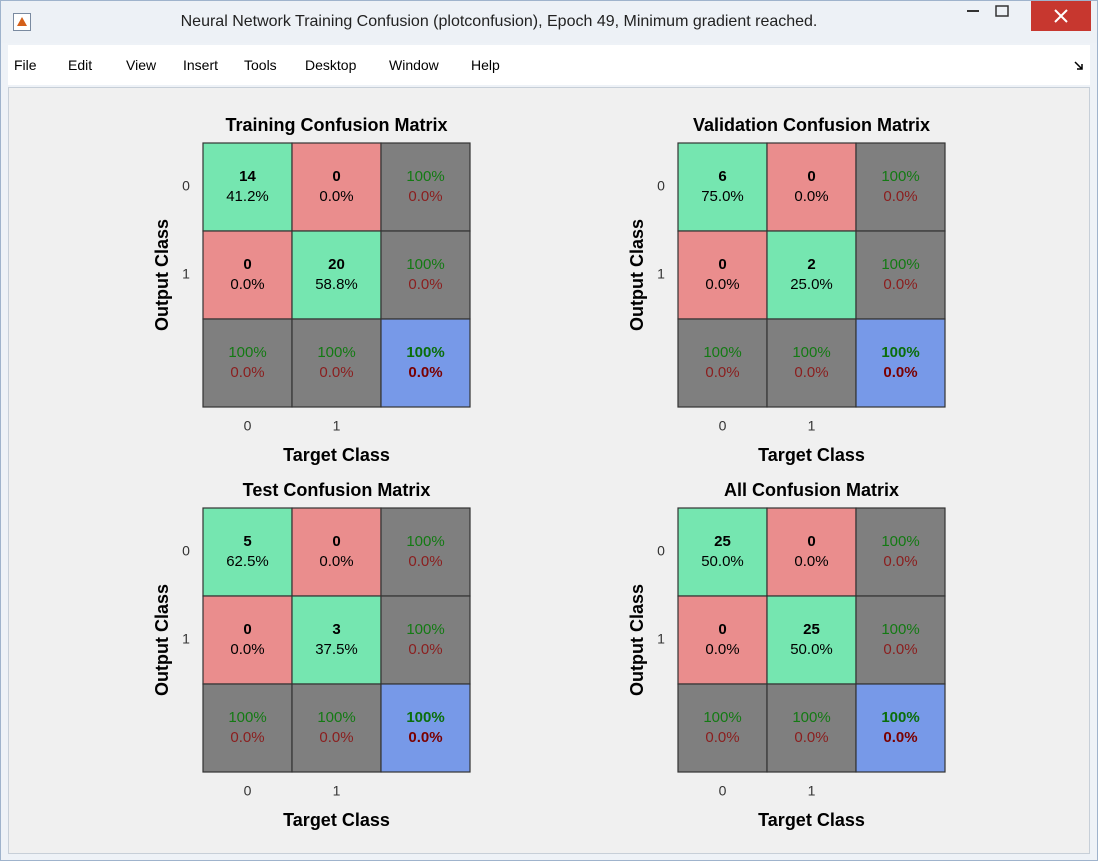  Describe the element at coordinates (414, 65) in the screenshot. I see `menu-item: Window` at that location.